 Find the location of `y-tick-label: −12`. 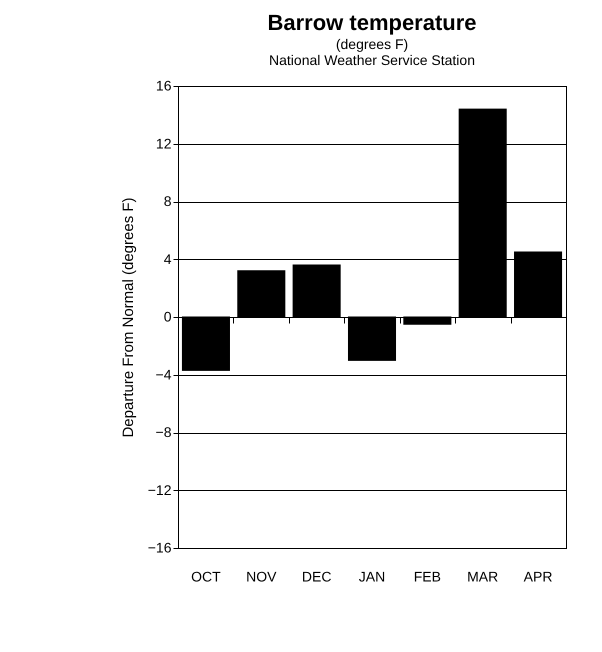

y-tick-label: −12 is located at coordinates (160, 490).